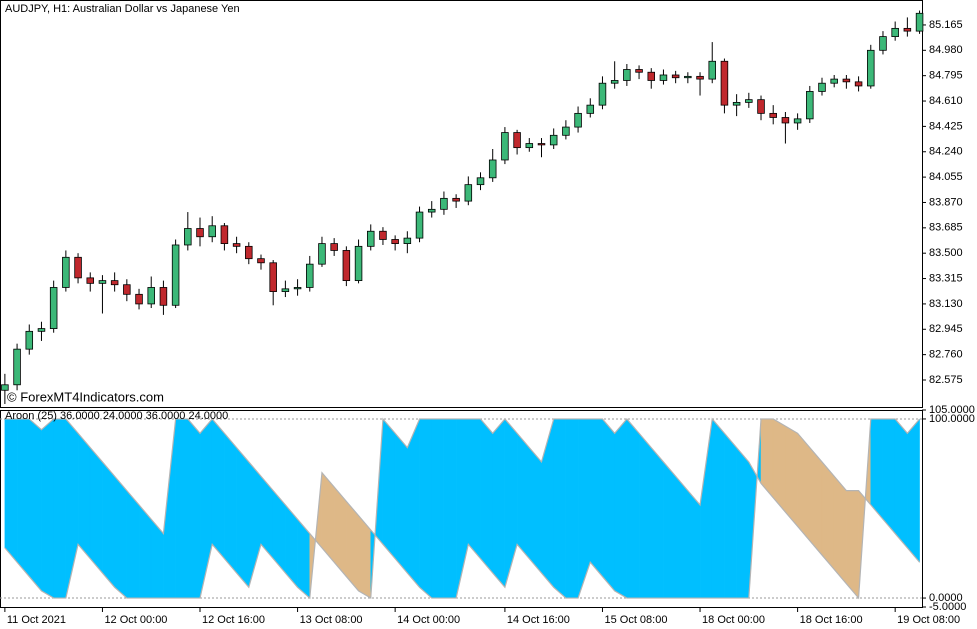 This screenshot has height=629, width=977. I want to click on x-tick-label: 12 Oct 00:00, so click(135, 620).